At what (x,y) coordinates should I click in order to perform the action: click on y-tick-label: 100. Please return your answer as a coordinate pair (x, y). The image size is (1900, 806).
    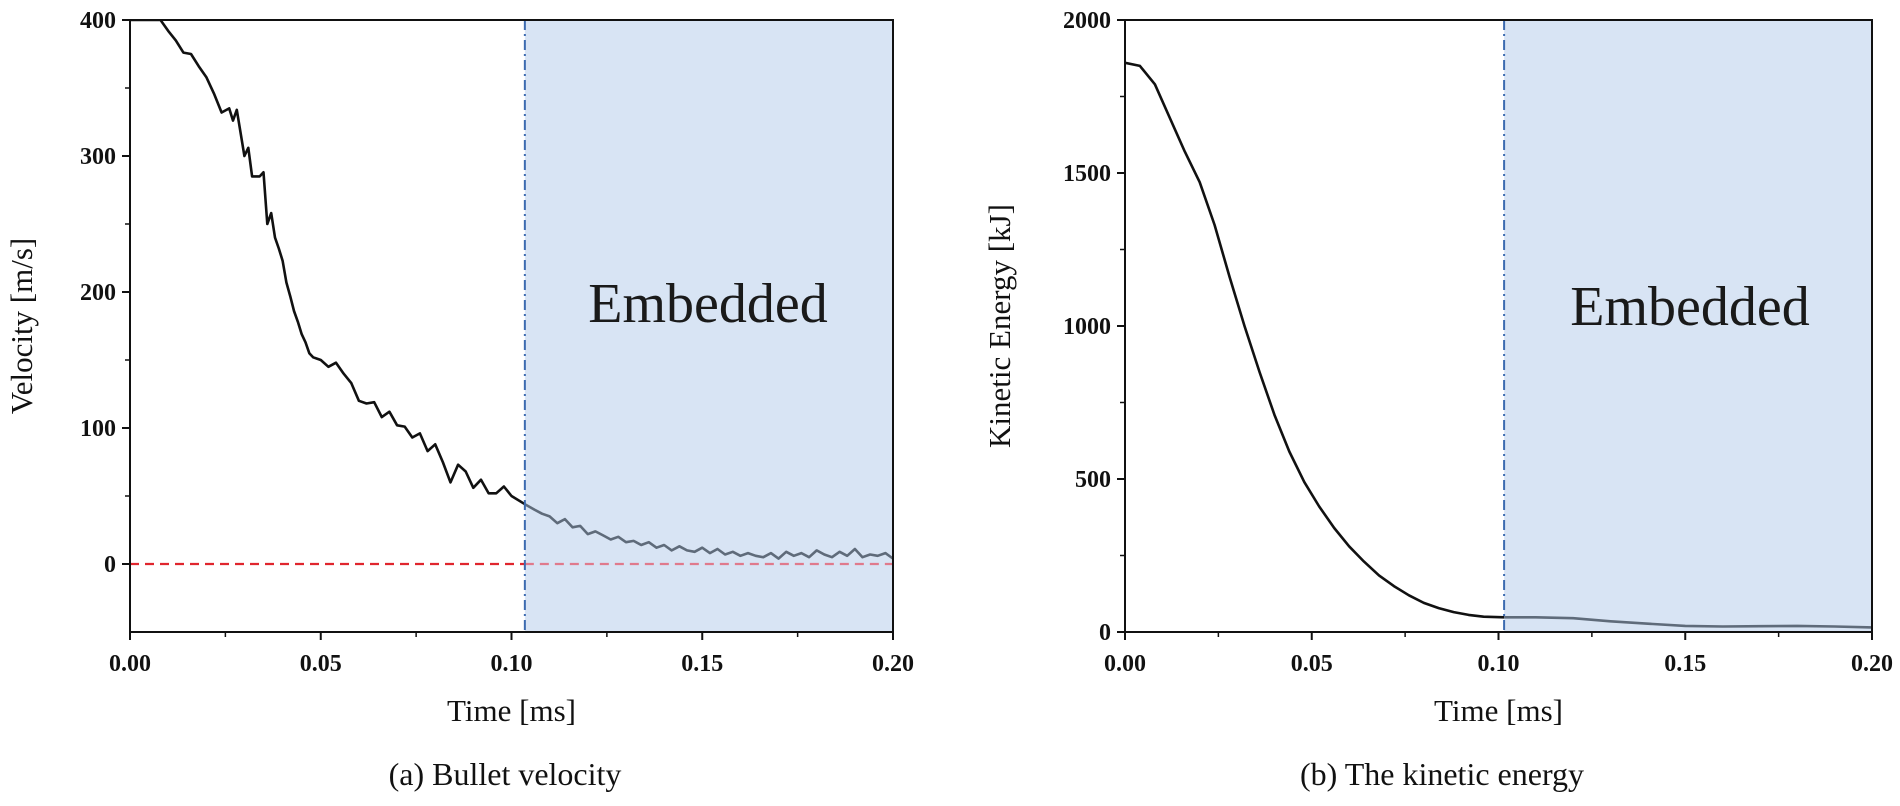
    Looking at the image, I should click on (98, 429).